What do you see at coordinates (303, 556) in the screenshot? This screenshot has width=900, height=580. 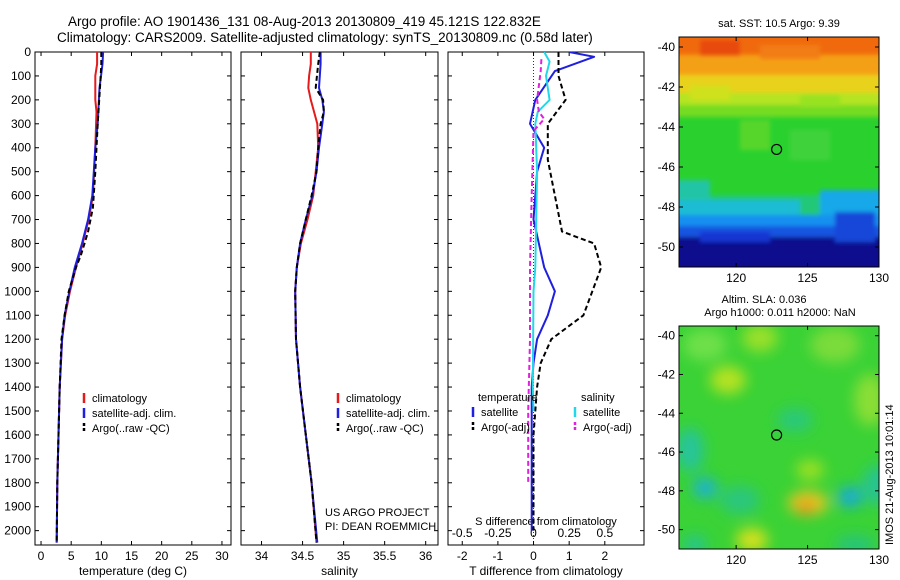 I see `x-tick-label: 34.5` at bounding box center [303, 556].